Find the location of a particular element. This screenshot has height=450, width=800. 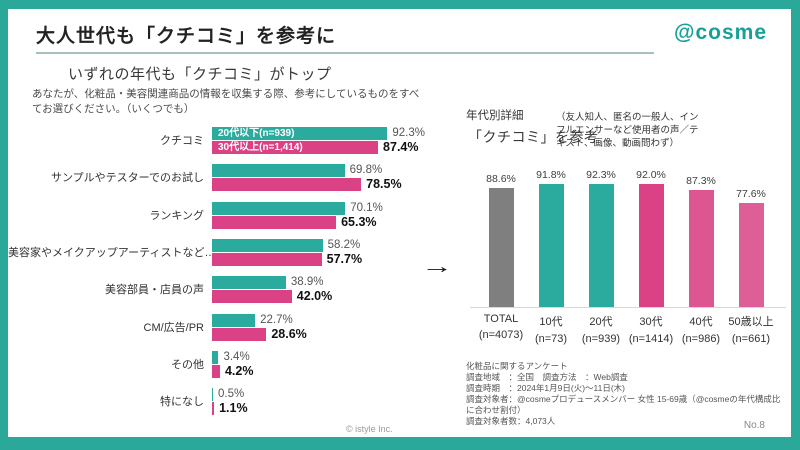

bar-value: 0.5% is located at coordinates (231, 394).